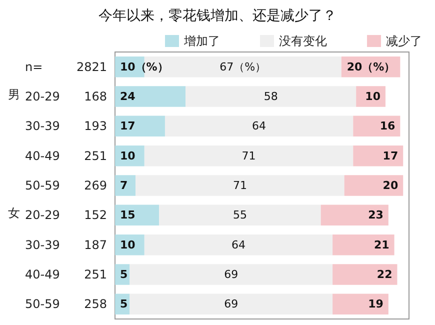  Describe the element at coordinates (384, 274) in the screenshot. I see `data-label: 22` at that location.